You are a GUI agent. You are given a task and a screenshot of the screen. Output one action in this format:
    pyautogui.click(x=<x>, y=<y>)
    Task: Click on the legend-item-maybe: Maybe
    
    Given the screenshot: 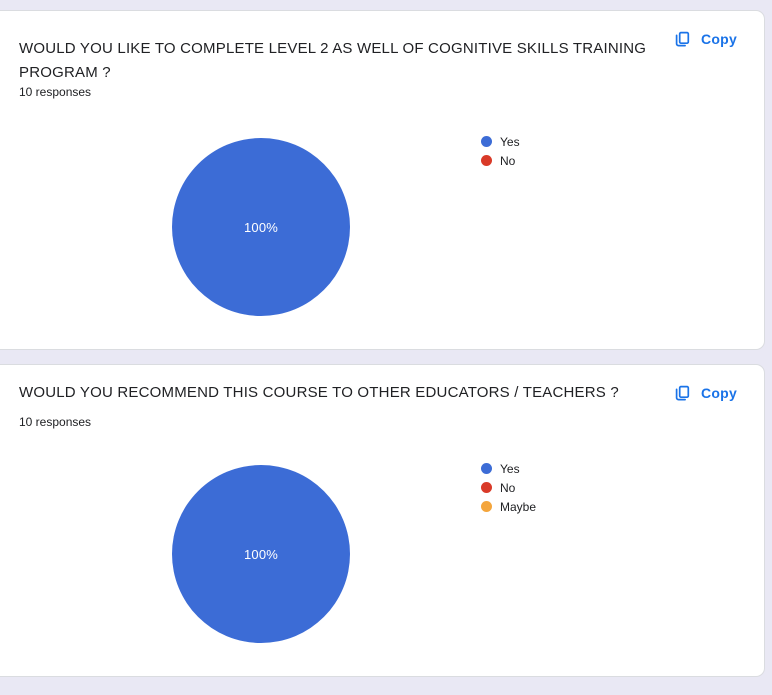 What is the action you would take?
    pyautogui.click(x=508, y=506)
    